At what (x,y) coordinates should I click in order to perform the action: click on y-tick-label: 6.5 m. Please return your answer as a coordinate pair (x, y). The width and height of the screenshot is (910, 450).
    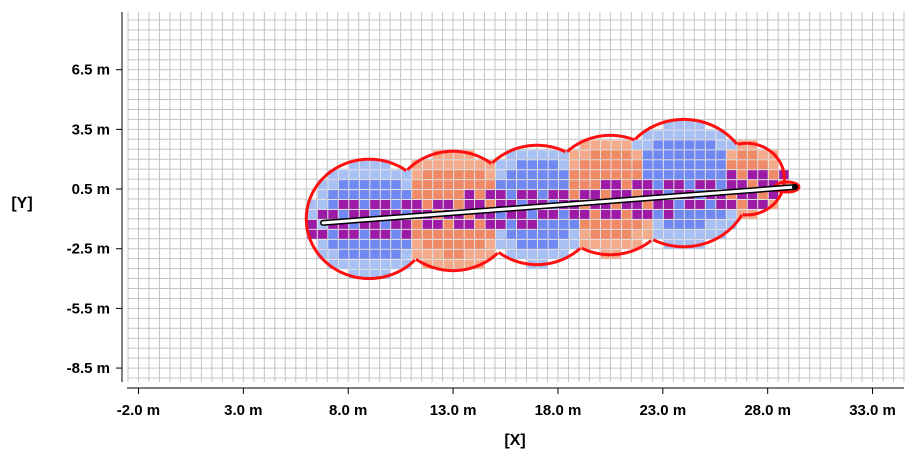
    Looking at the image, I should click on (91, 70).